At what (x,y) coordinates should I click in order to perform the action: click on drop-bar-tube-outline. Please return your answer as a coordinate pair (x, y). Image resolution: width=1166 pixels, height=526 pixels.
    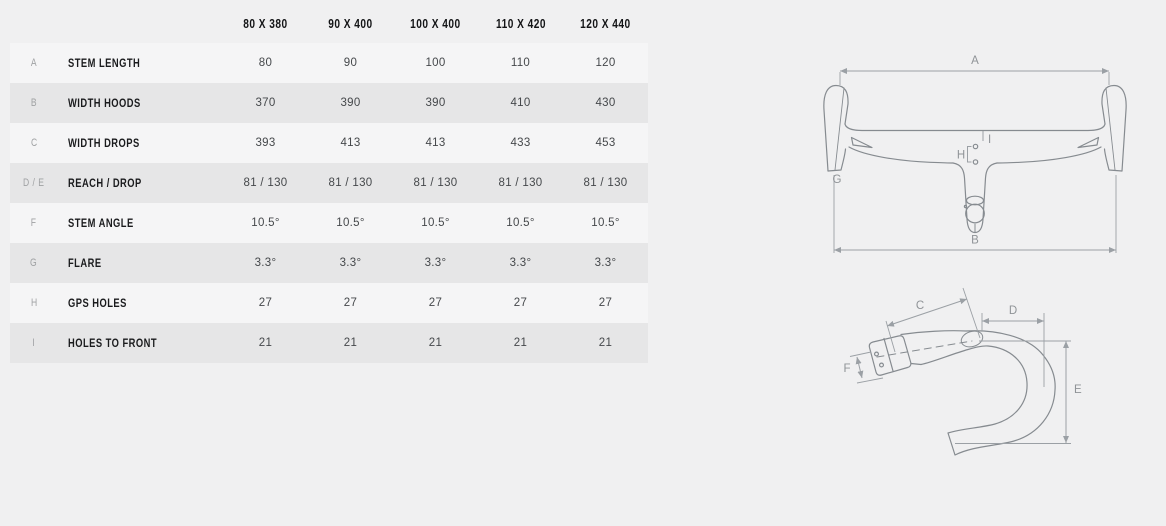
    Looking at the image, I should click on (978, 393).